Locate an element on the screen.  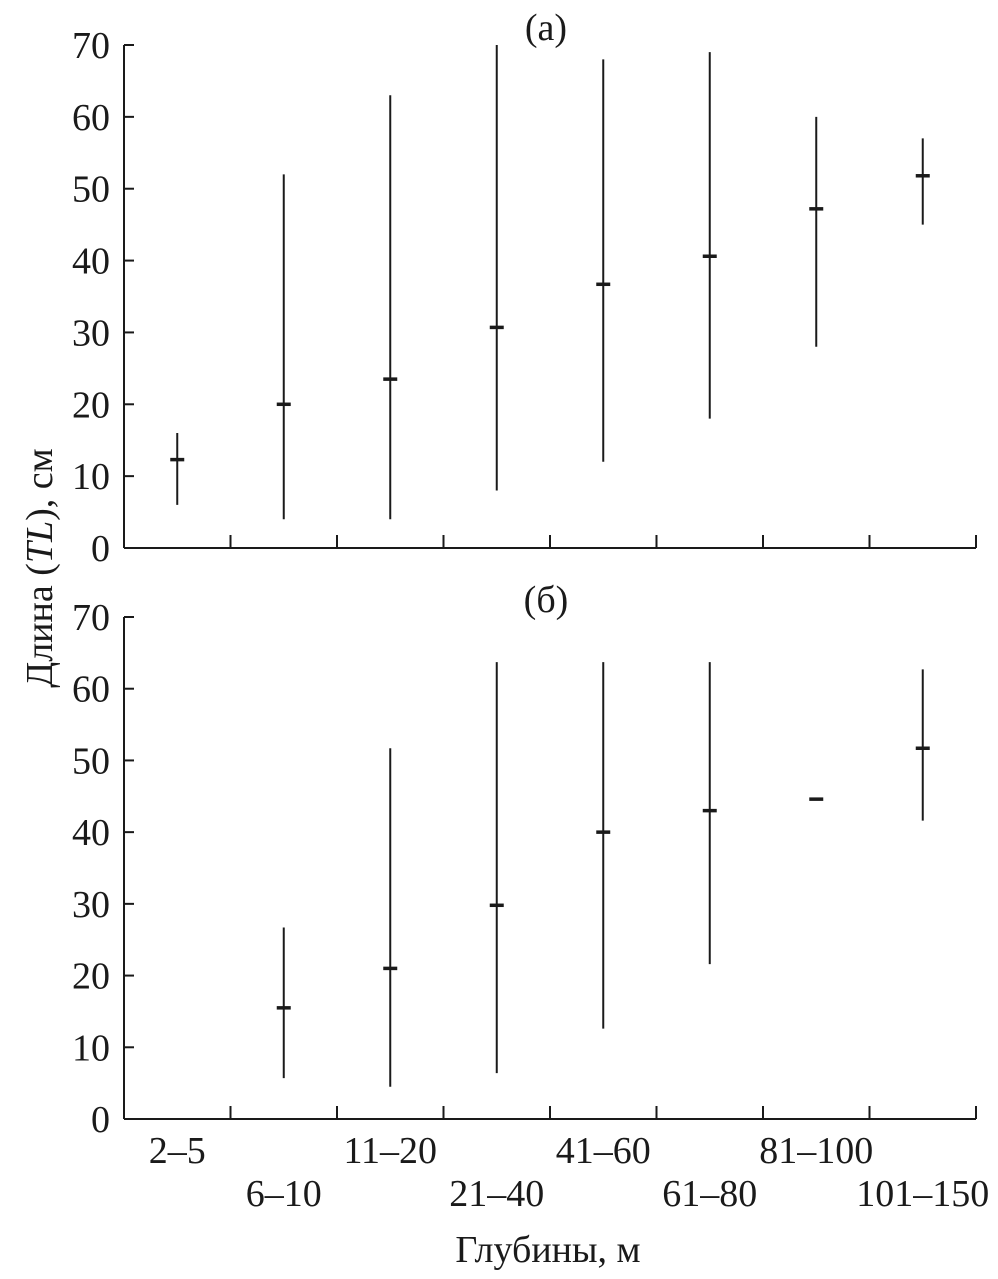
x-category-label: 6–10 is located at coordinates (284, 1194).